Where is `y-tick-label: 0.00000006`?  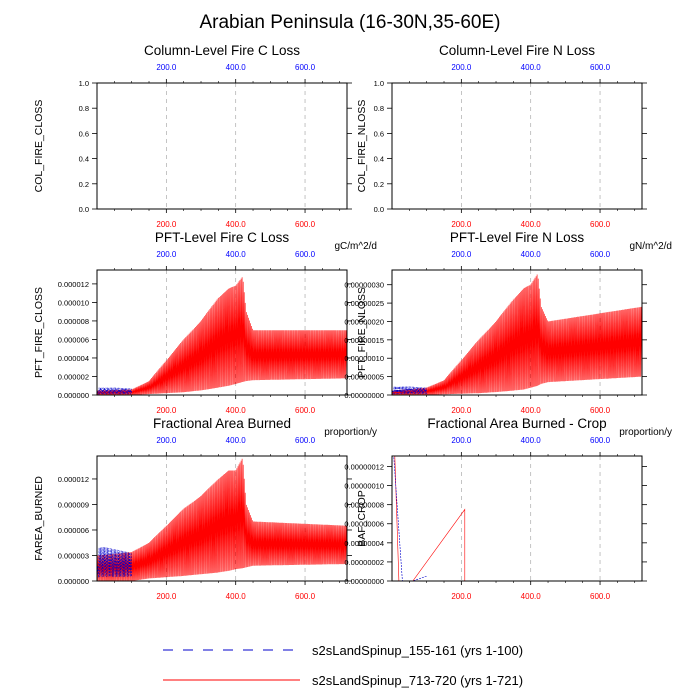
y-tick-label: 0.00000006 is located at coordinates (364, 524).